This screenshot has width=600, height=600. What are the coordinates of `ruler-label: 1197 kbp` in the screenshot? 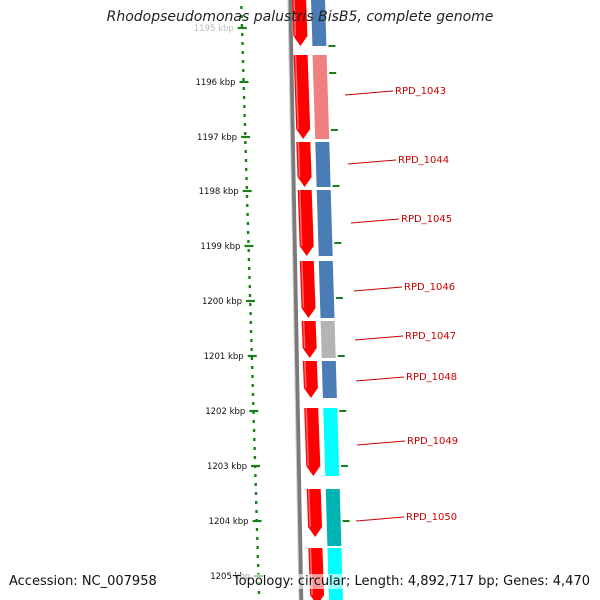 It's located at (217, 138).